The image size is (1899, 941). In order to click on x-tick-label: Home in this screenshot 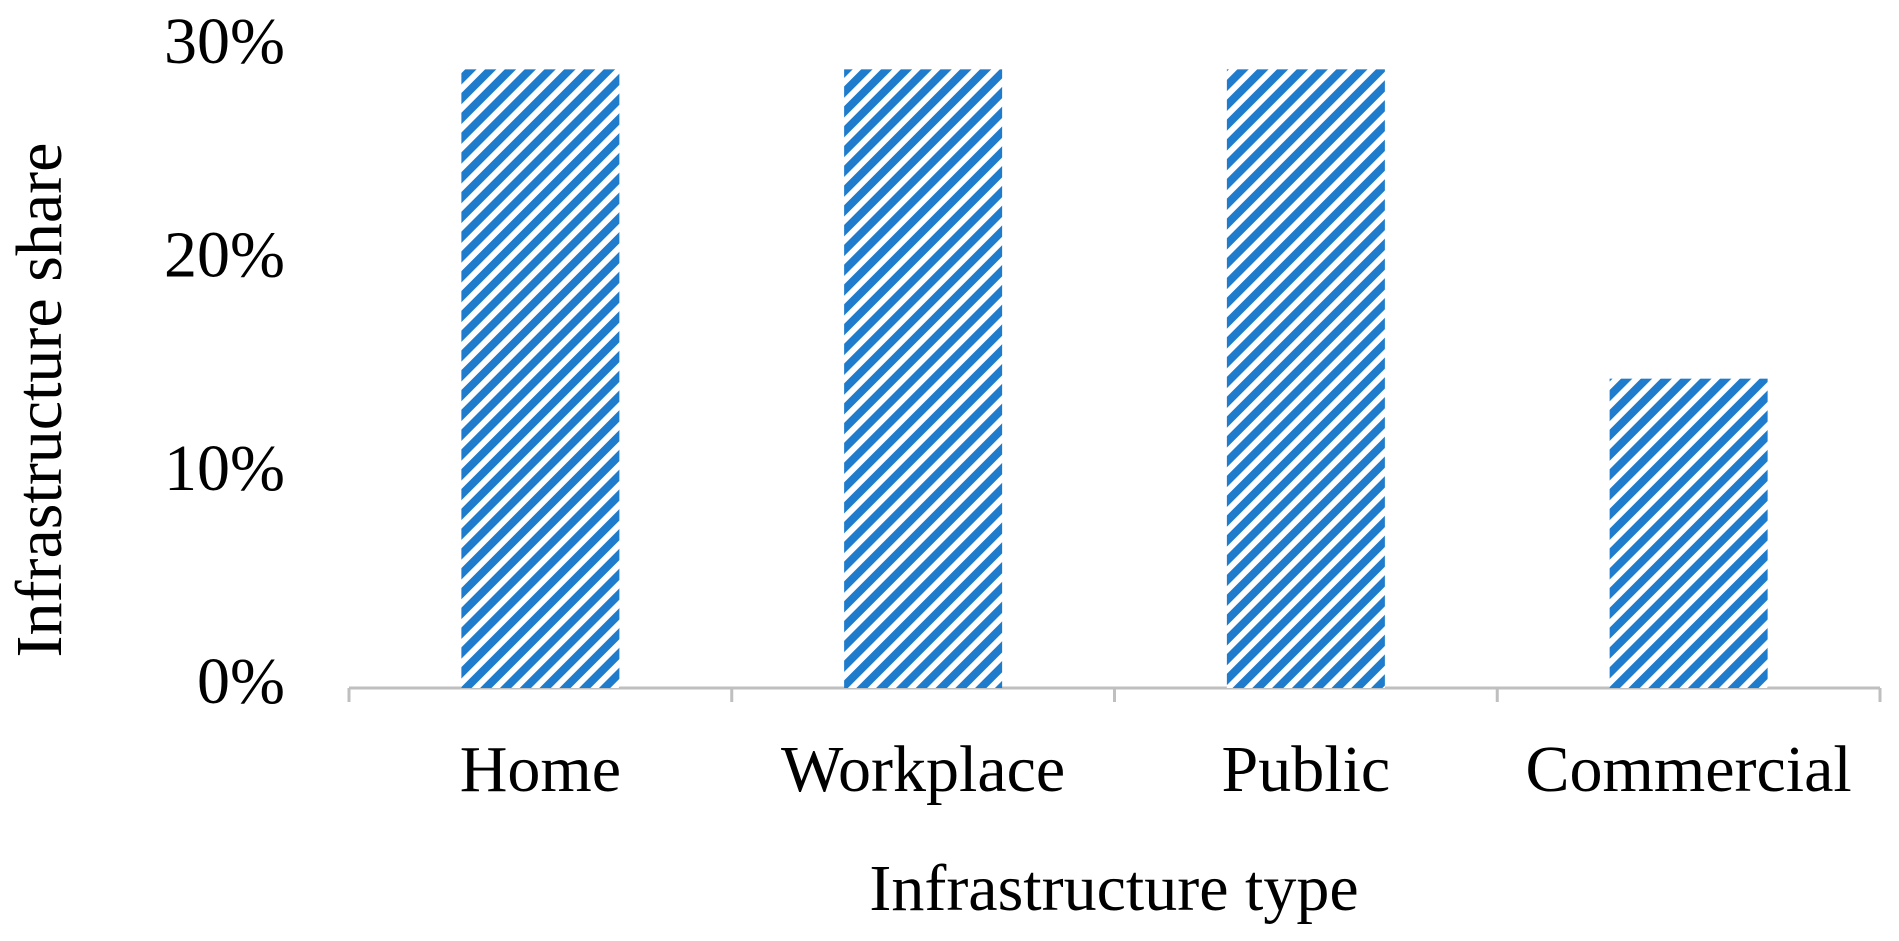, I will do `click(540, 769)`.